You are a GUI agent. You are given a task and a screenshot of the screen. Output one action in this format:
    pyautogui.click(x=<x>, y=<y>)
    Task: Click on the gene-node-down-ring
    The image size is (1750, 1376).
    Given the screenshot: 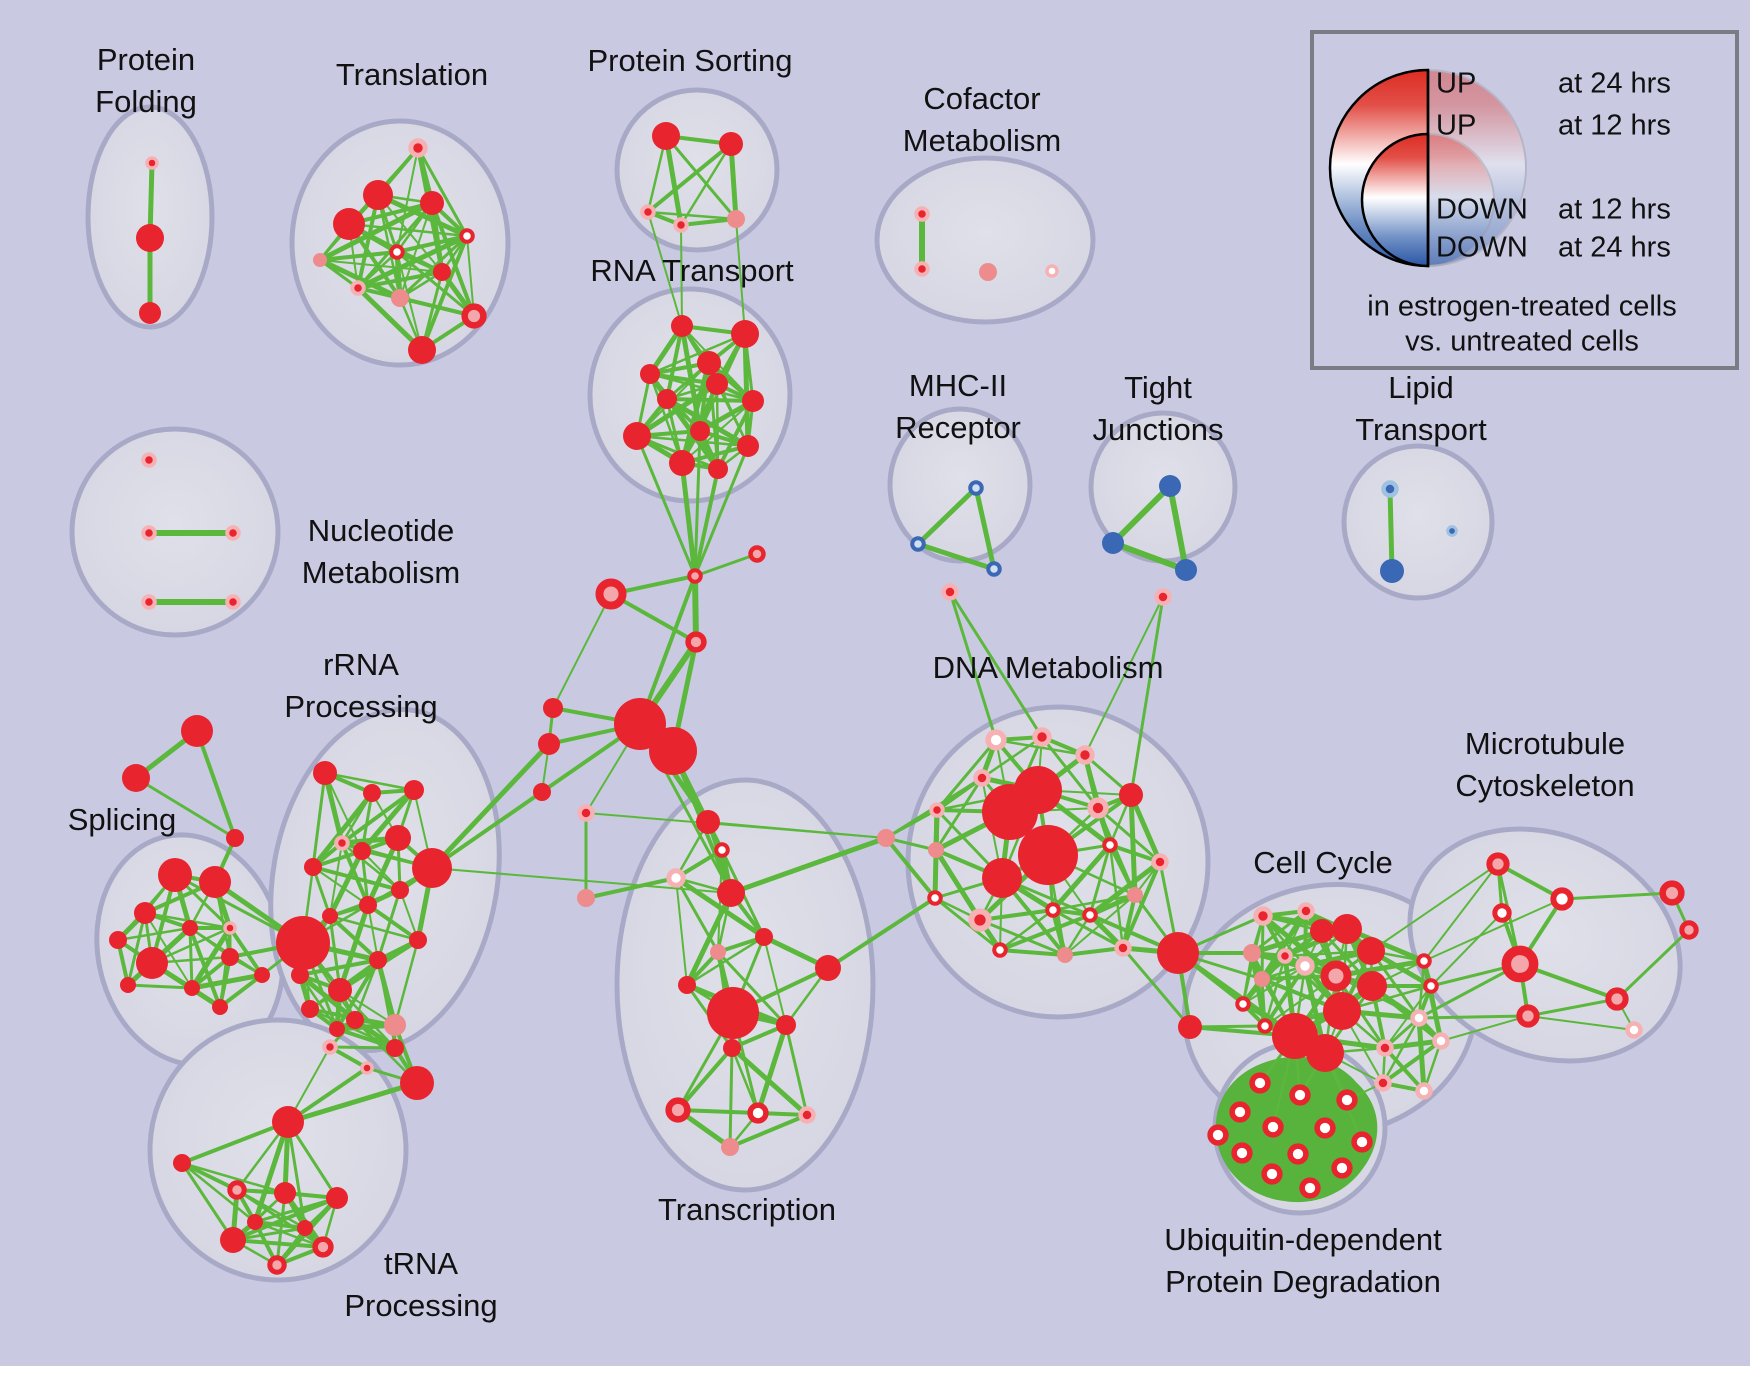 What is the action you would take?
    pyautogui.click(x=994, y=569)
    